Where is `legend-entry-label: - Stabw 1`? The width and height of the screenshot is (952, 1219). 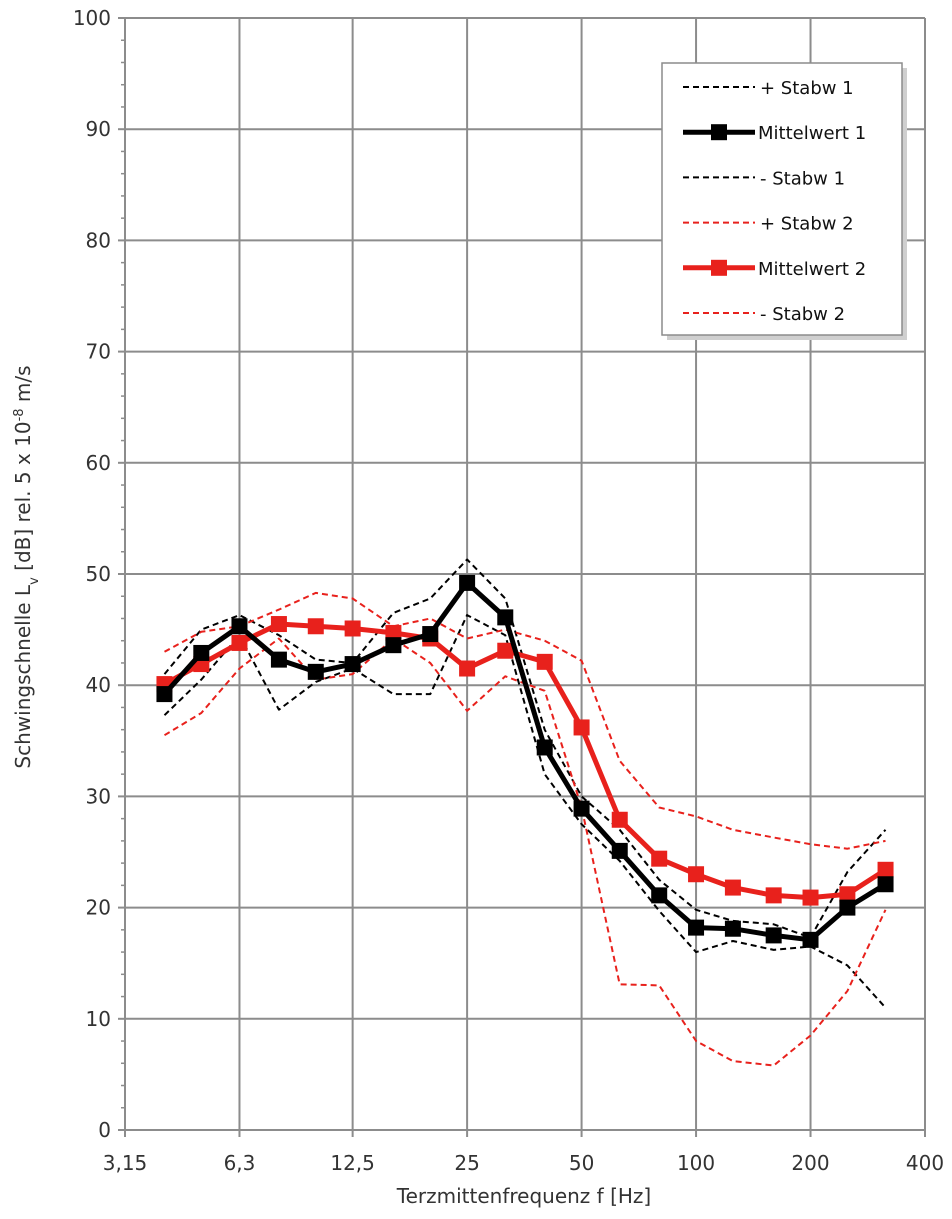 legend-entry-label: - Stabw 1 is located at coordinates (802, 178).